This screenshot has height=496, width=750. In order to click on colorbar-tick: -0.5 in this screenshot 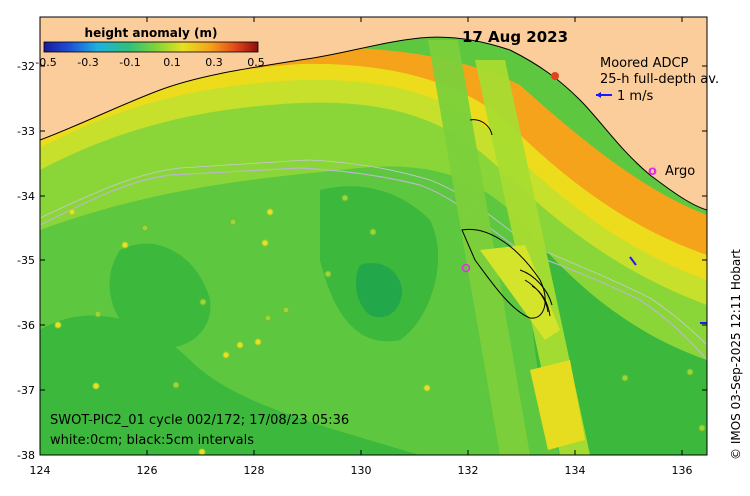, I will do `click(45, 62)`.